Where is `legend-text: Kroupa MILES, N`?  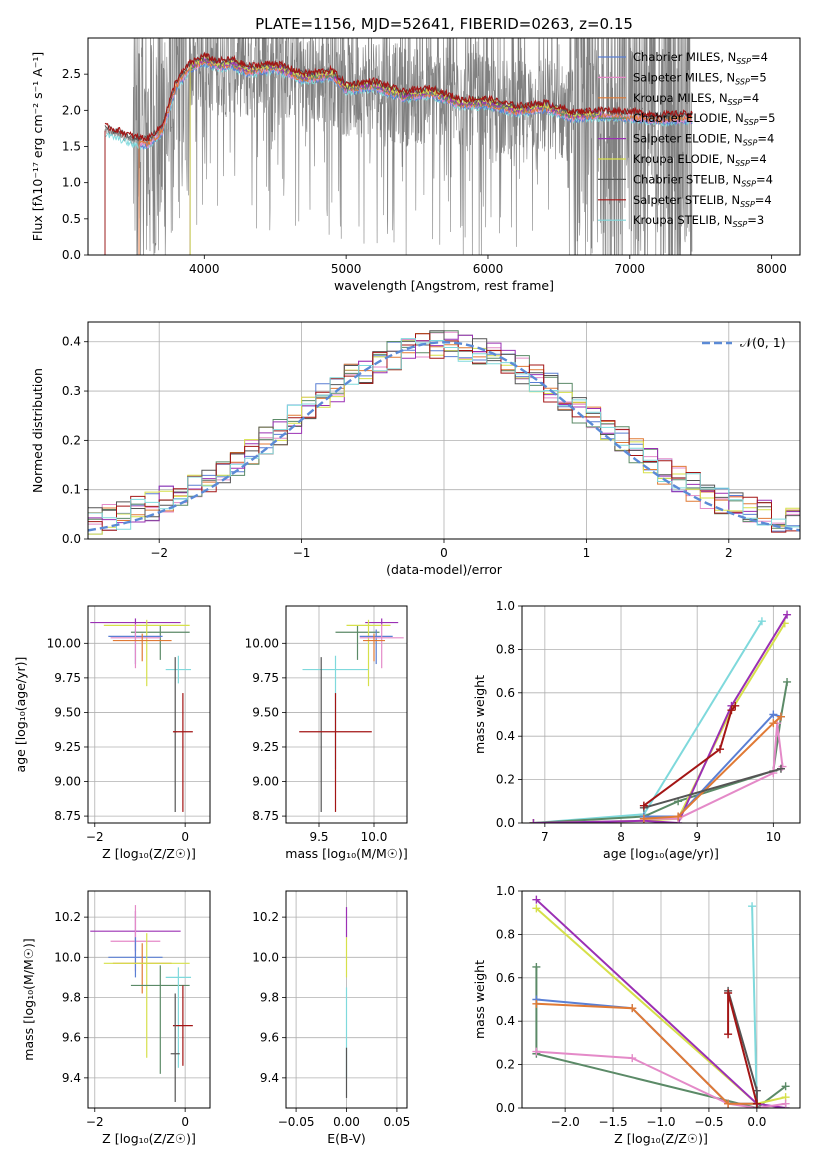 legend-text: Kroupa MILES, N is located at coordinates (680, 98).